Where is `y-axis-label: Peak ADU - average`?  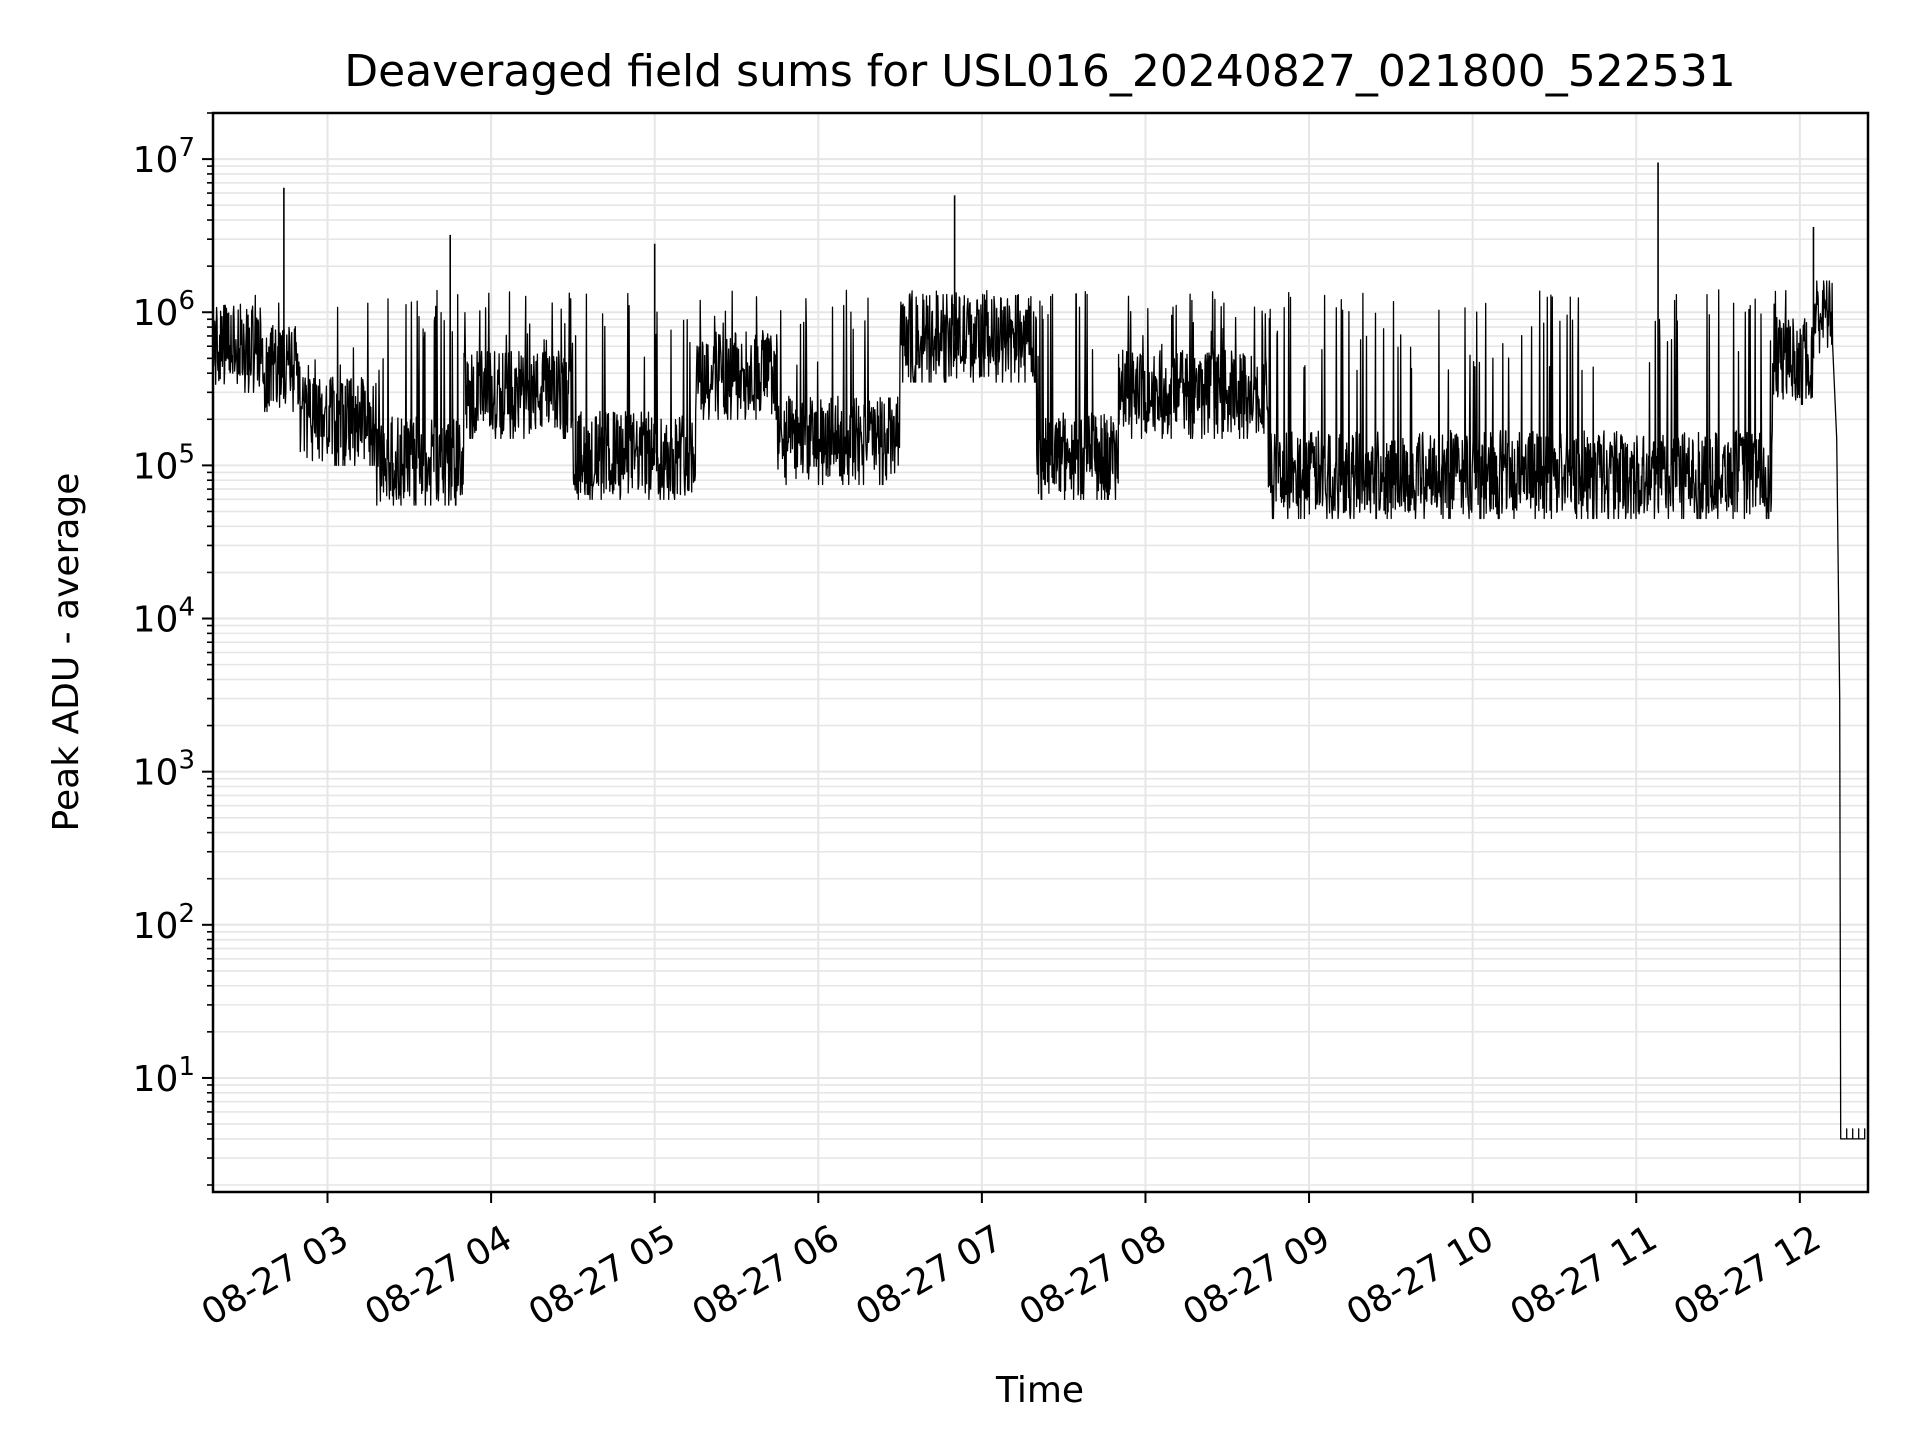 y-axis-label: Peak ADU - average is located at coordinates (66, 652).